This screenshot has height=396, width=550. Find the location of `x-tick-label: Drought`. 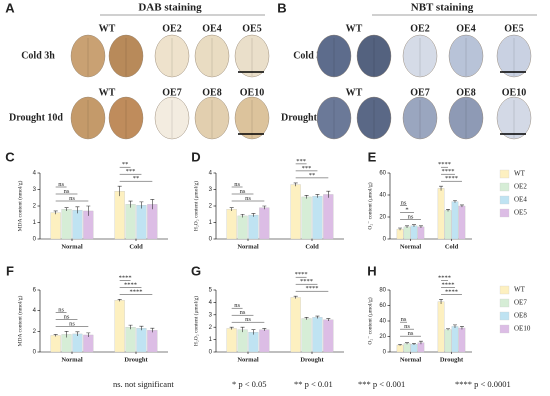

x-tick-label: Drought is located at coordinates (312, 359).